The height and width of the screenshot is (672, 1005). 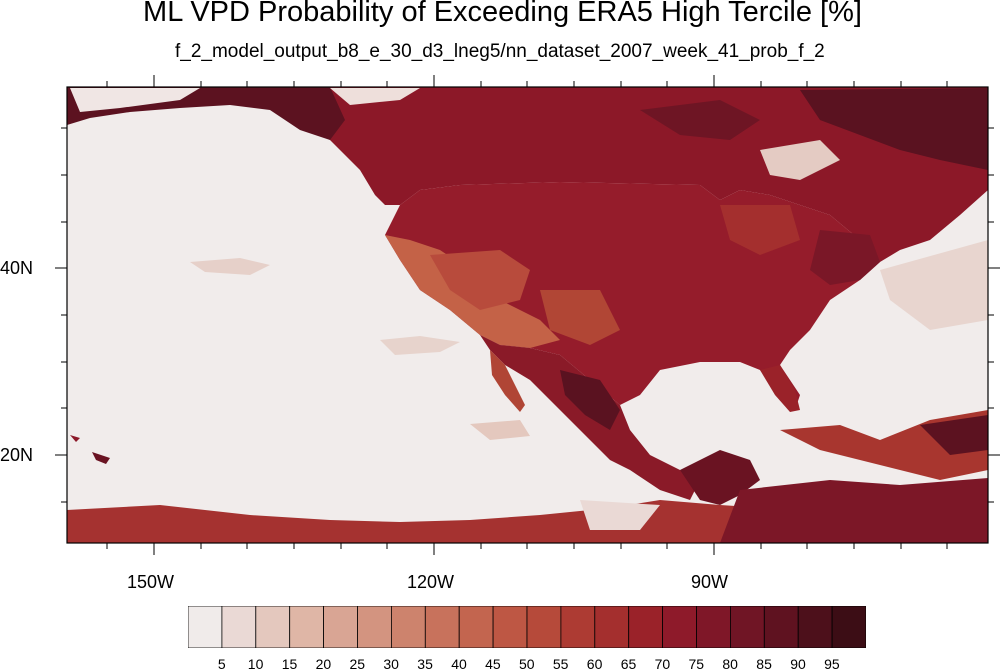 I want to click on legend-tick-label: 80, so click(x=730, y=664).